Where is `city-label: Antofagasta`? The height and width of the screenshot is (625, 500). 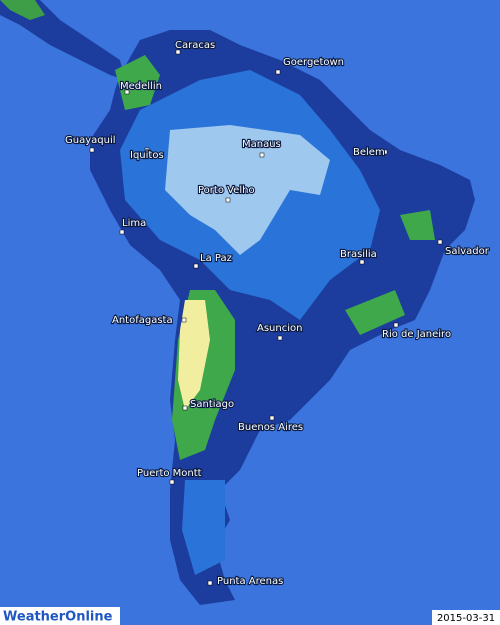
city-label: Antofagasta is located at coordinates (142, 320).